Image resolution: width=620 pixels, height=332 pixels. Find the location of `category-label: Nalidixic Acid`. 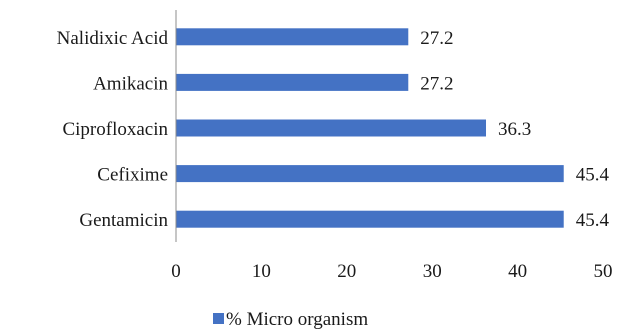

category-label: Nalidixic Acid is located at coordinates (113, 38).